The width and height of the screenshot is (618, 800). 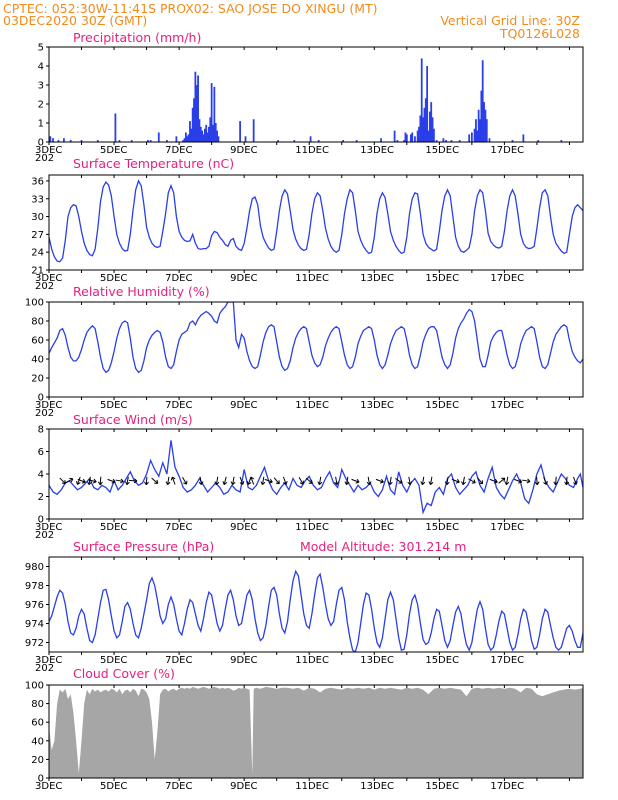 What do you see at coordinates (113, 405) in the screenshot?
I see `rh-x-label: 5DEC` at bounding box center [113, 405].